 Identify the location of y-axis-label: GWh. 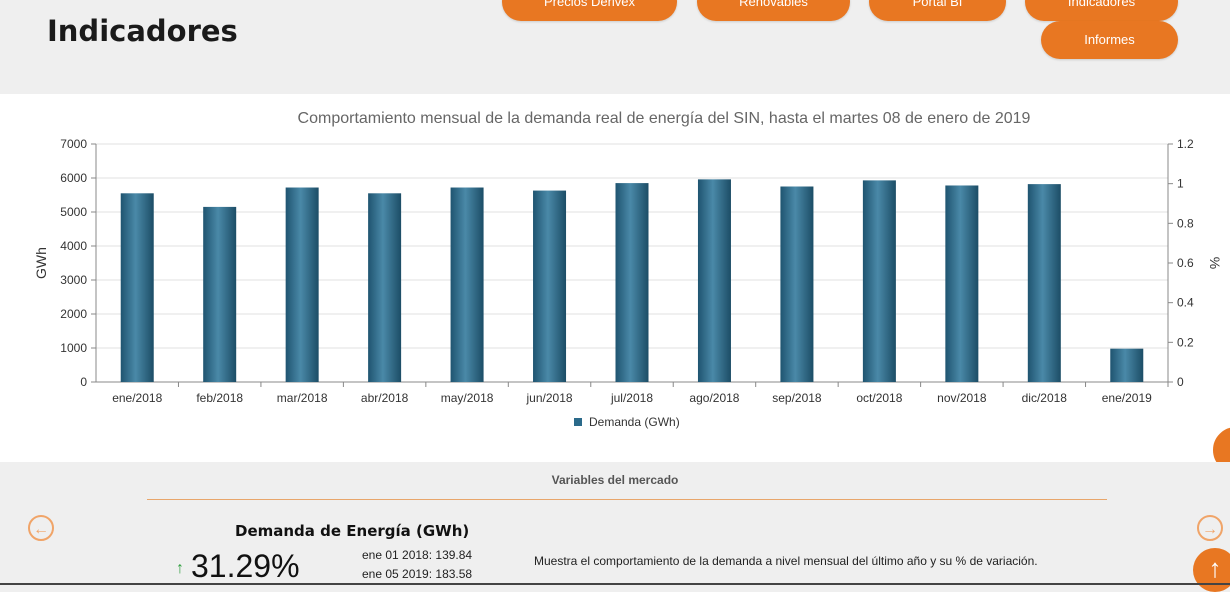
(41, 263).